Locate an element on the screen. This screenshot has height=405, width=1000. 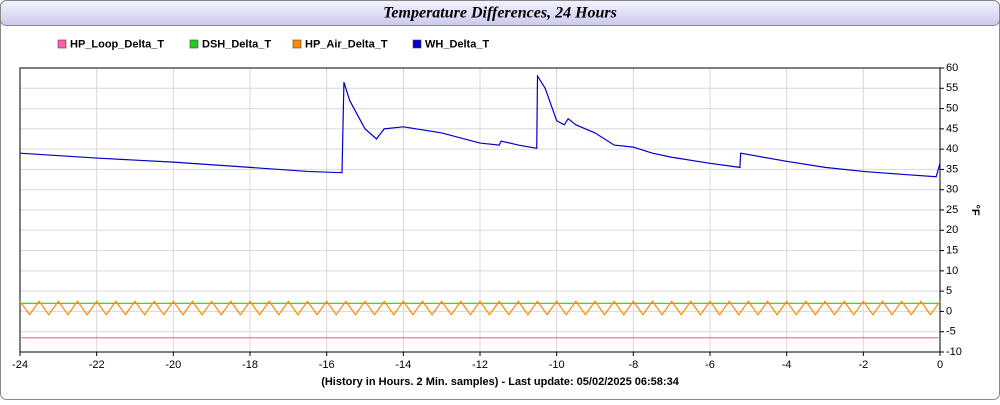
x-tick-label: -10 is located at coordinates (557, 365).